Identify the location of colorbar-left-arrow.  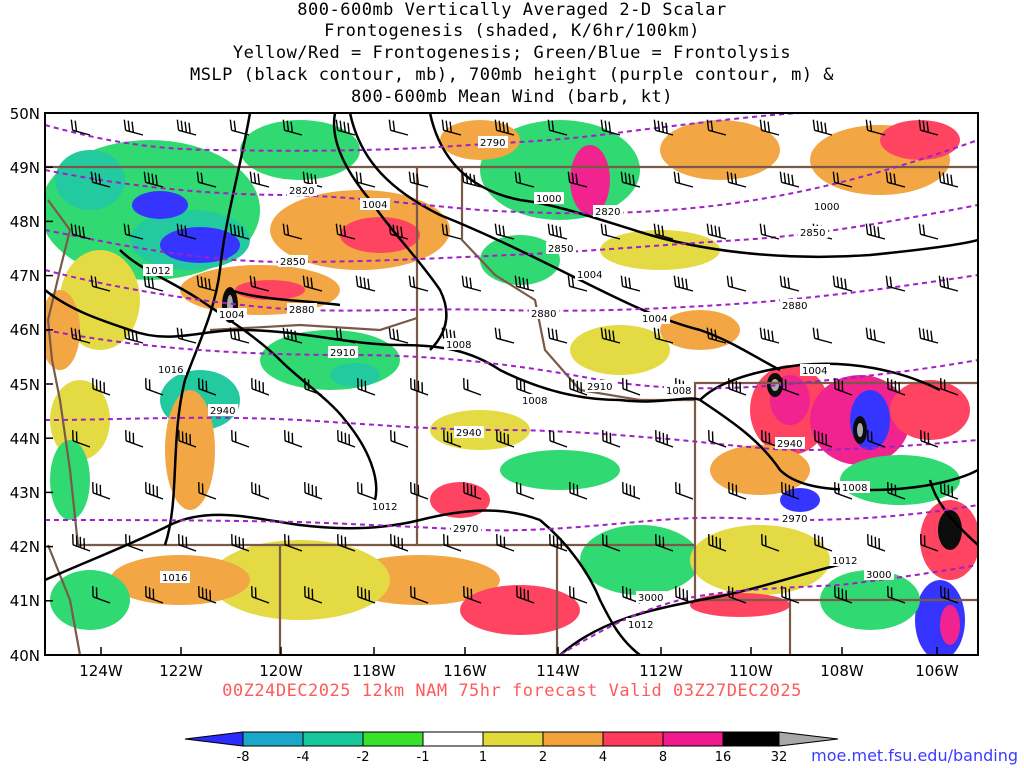
(214, 739).